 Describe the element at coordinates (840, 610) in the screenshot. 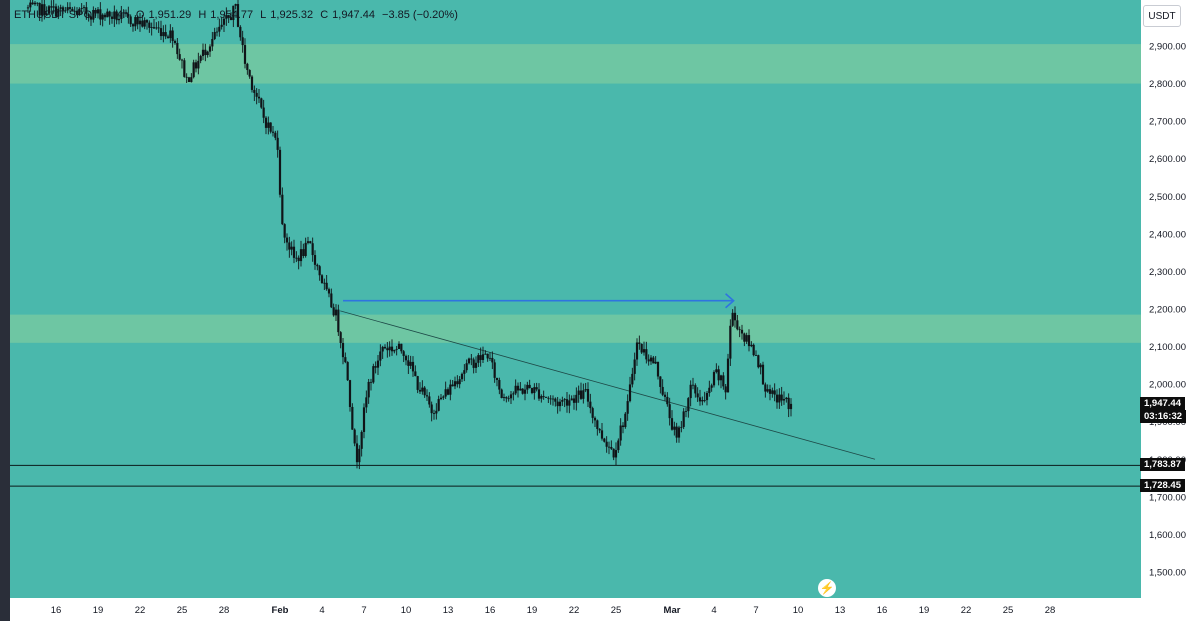

I see `x-tick-label: 13` at that location.